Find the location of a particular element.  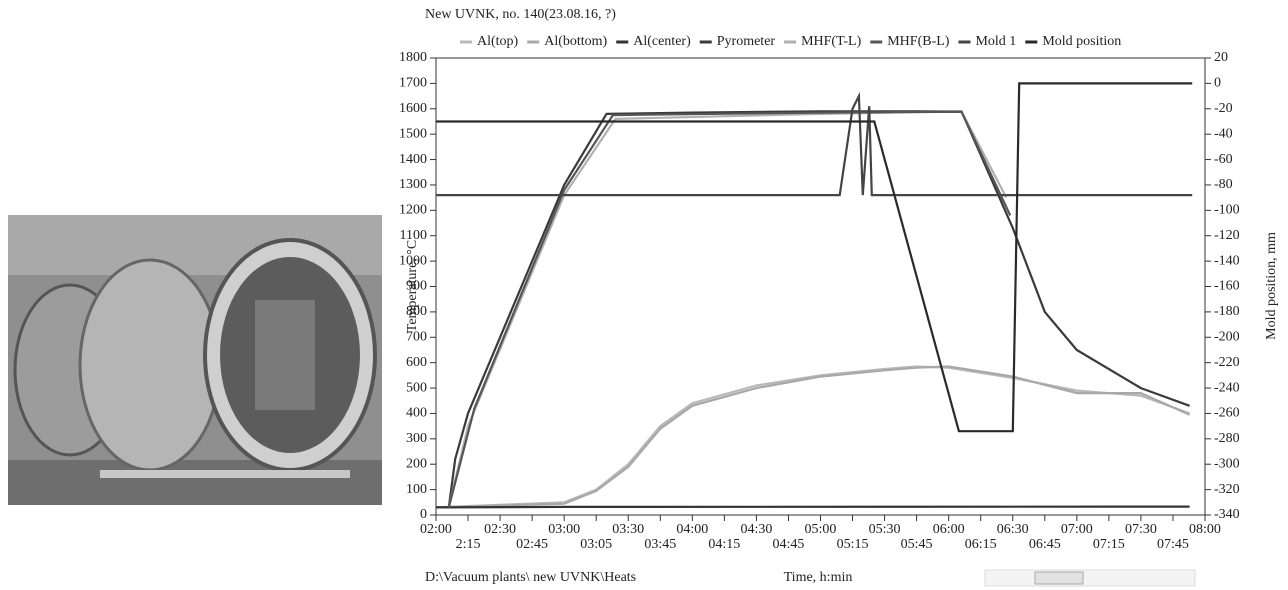

y-tick-label: 1100 is located at coordinates (413, 235).